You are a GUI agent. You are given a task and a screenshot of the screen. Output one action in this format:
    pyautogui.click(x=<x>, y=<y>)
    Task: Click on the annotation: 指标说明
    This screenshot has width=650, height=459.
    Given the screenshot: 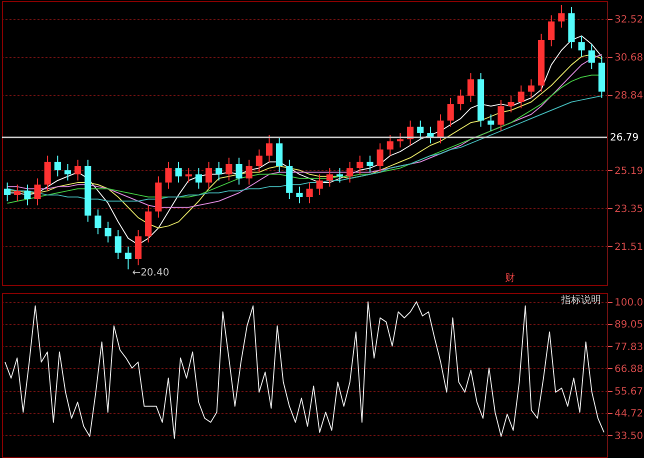 What is the action you would take?
    pyautogui.click(x=580, y=300)
    